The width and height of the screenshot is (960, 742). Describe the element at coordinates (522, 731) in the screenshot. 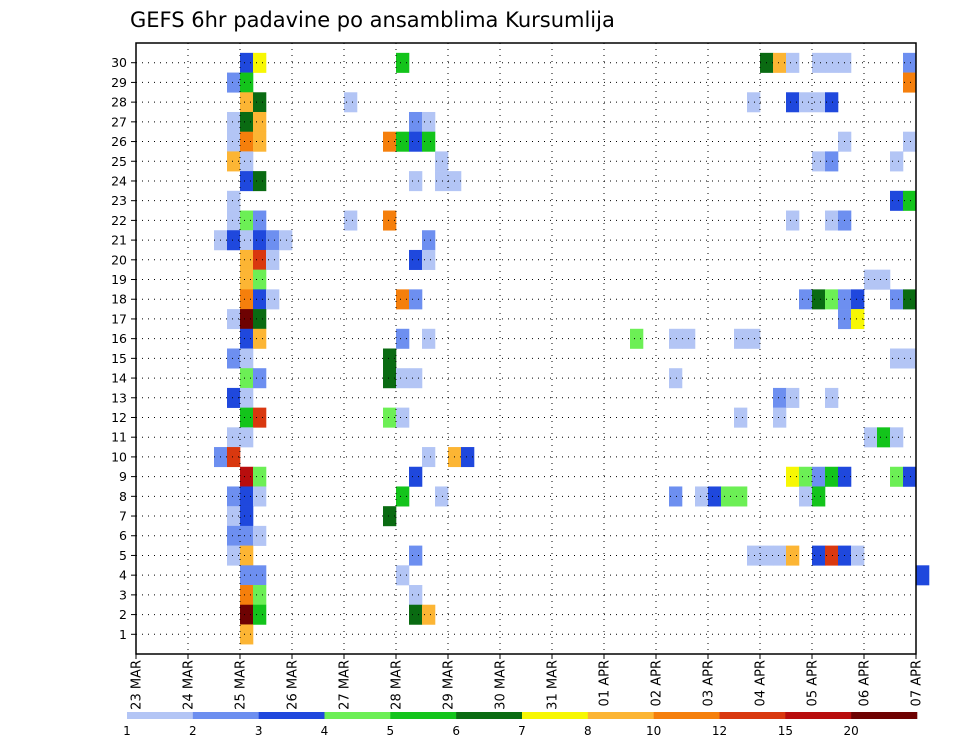

I see `legend-label: 7` at that location.